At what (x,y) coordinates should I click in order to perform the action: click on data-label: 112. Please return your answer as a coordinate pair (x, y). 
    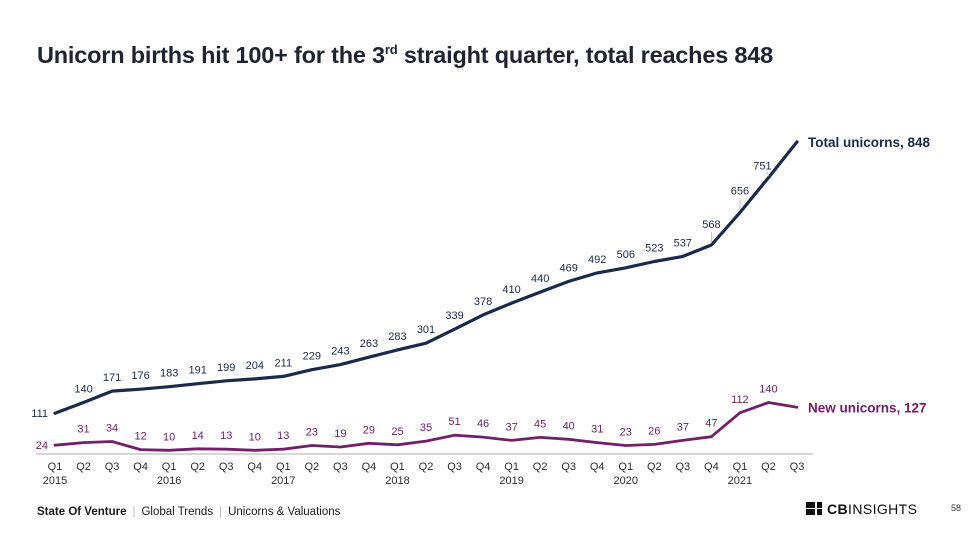
    Looking at the image, I should click on (740, 400).